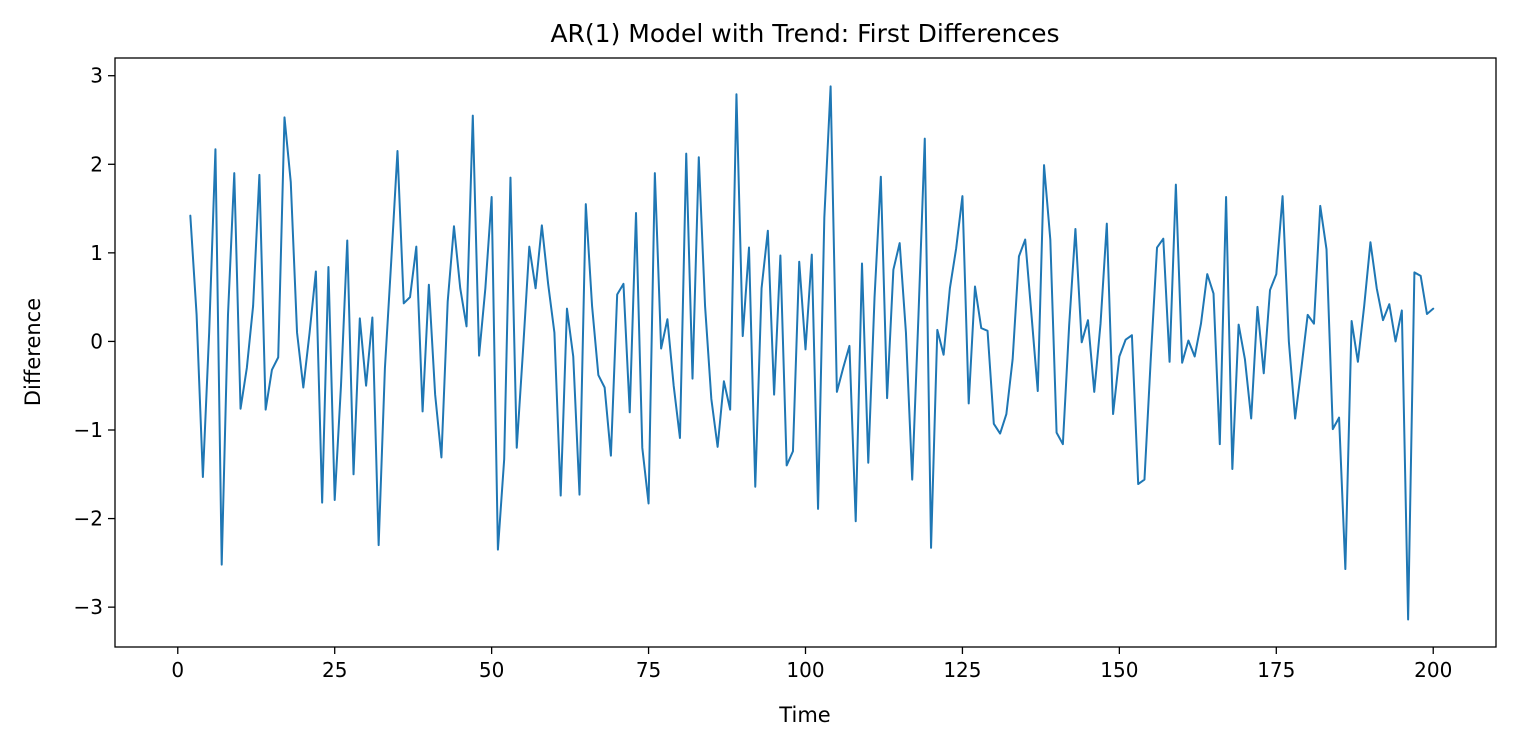 Image resolution: width=1516 pixels, height=748 pixels. What do you see at coordinates (962, 670) in the screenshot?
I see `x-tick-label: 125` at bounding box center [962, 670].